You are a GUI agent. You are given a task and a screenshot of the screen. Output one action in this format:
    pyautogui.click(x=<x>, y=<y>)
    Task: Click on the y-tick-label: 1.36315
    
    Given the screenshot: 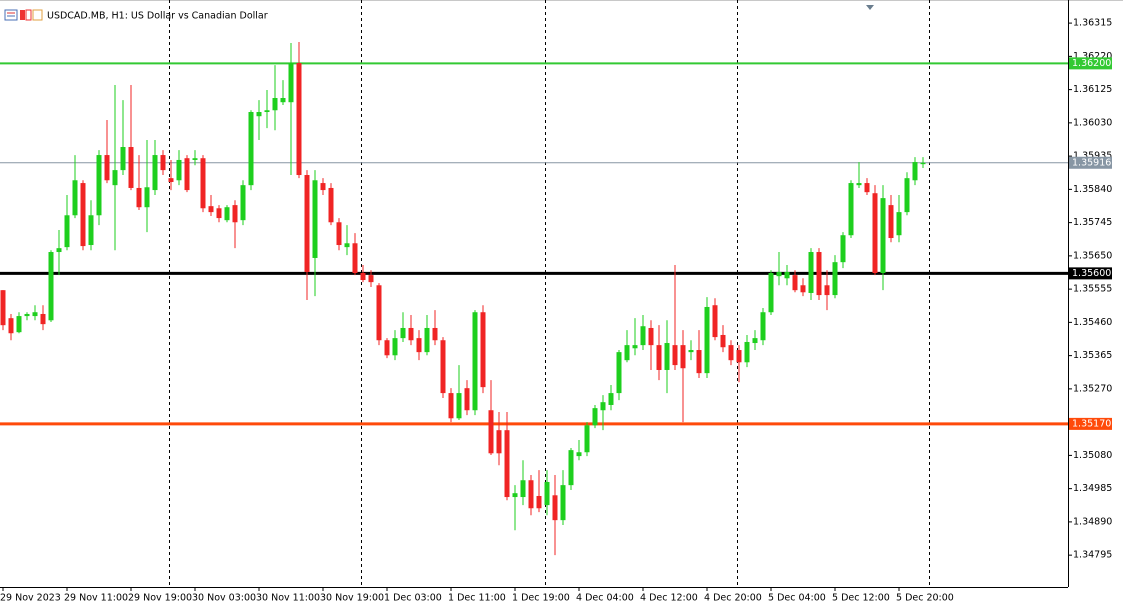 What is the action you would take?
    pyautogui.click(x=1092, y=23)
    